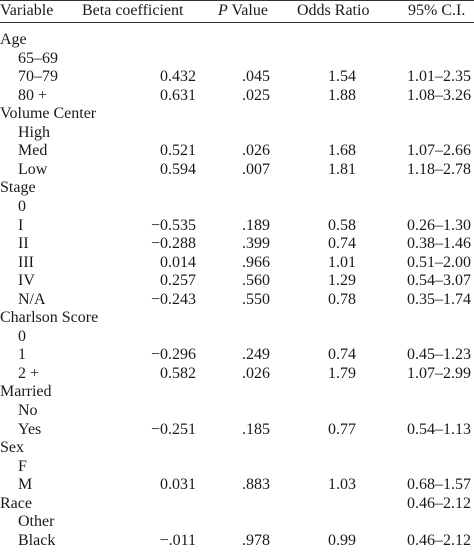 This screenshot has width=474, height=552. What do you see at coordinates (32, 299) in the screenshot?
I see `cell-variable: N/A` at bounding box center [32, 299].